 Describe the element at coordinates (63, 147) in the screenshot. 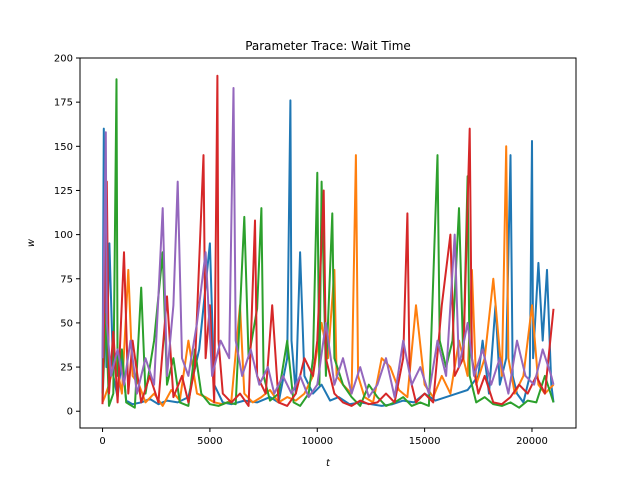

I see `y-tick-label: 150` at that location.